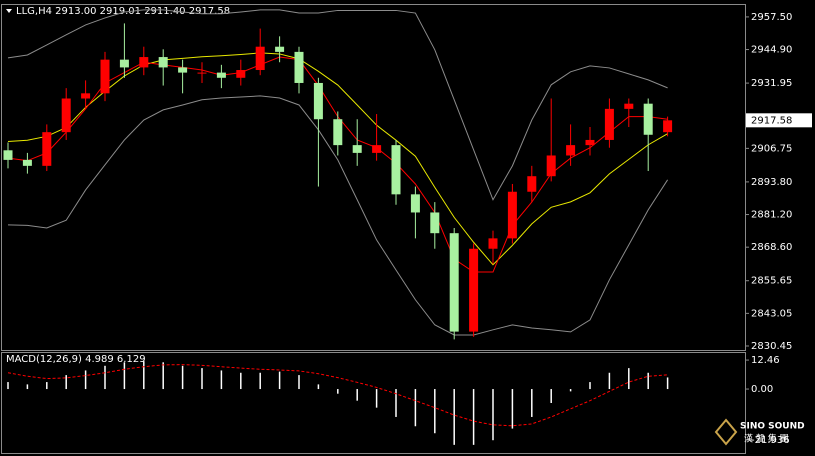 This screenshot has height=456, width=815. What do you see at coordinates (9, 11) in the screenshot?
I see `menu-arrow` at bounding box center [9, 11].